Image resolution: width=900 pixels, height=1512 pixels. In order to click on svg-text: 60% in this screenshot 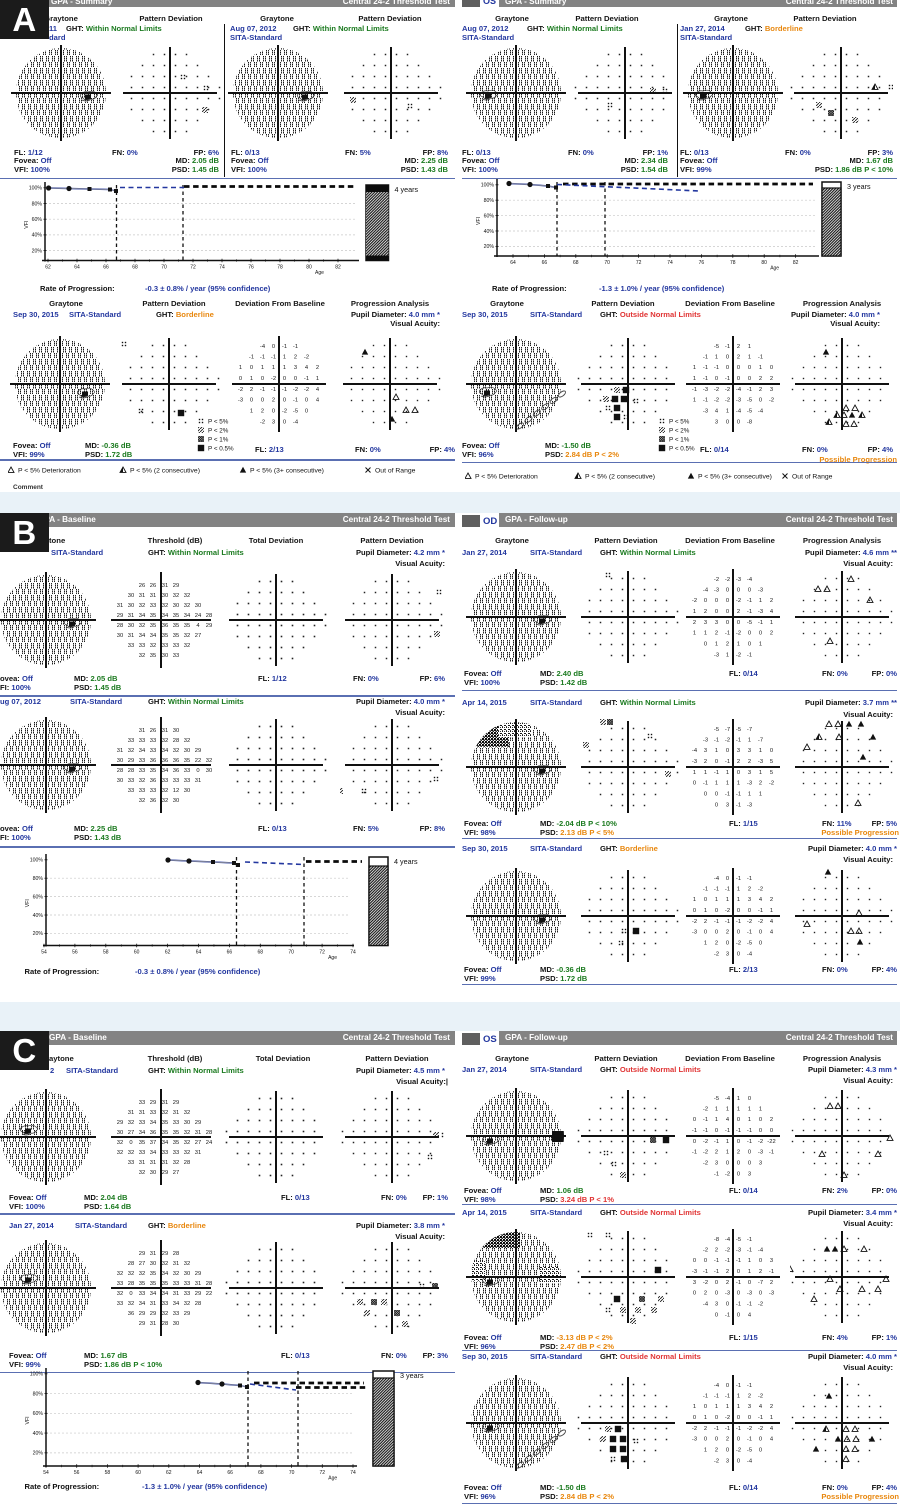, I will do `click(489, 216)`.